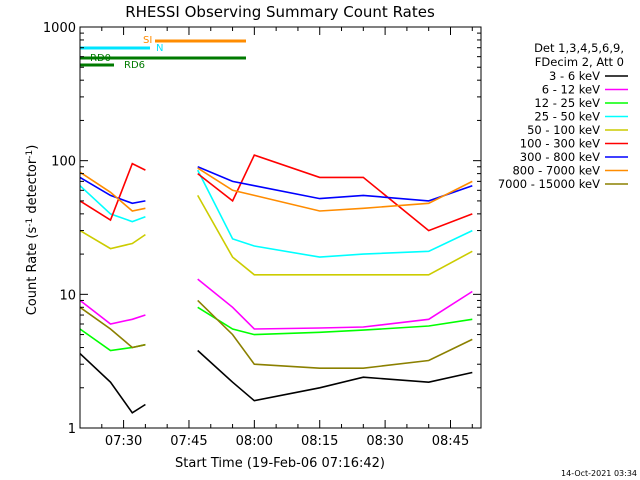 This screenshot has width=640, height=480. Describe the element at coordinates (567, 103) in the screenshot. I see `legend-entry-label: 12 - 25 keV` at that location.